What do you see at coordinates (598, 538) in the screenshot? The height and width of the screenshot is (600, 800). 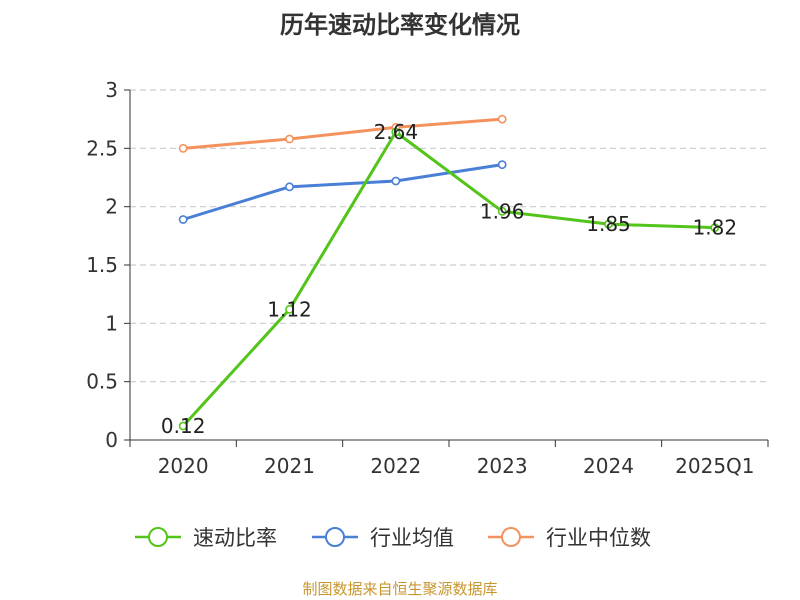 I see `legend-label: 行业中位数` at bounding box center [598, 538].